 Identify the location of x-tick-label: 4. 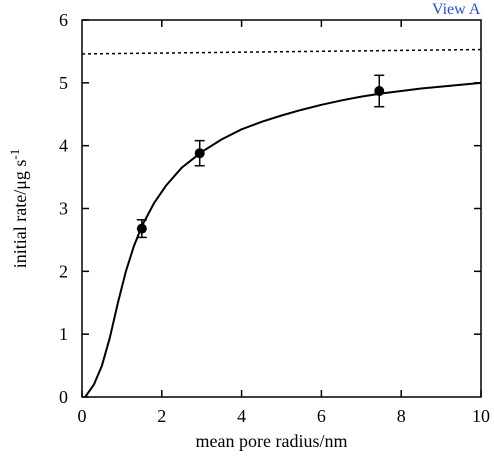
(241, 416).